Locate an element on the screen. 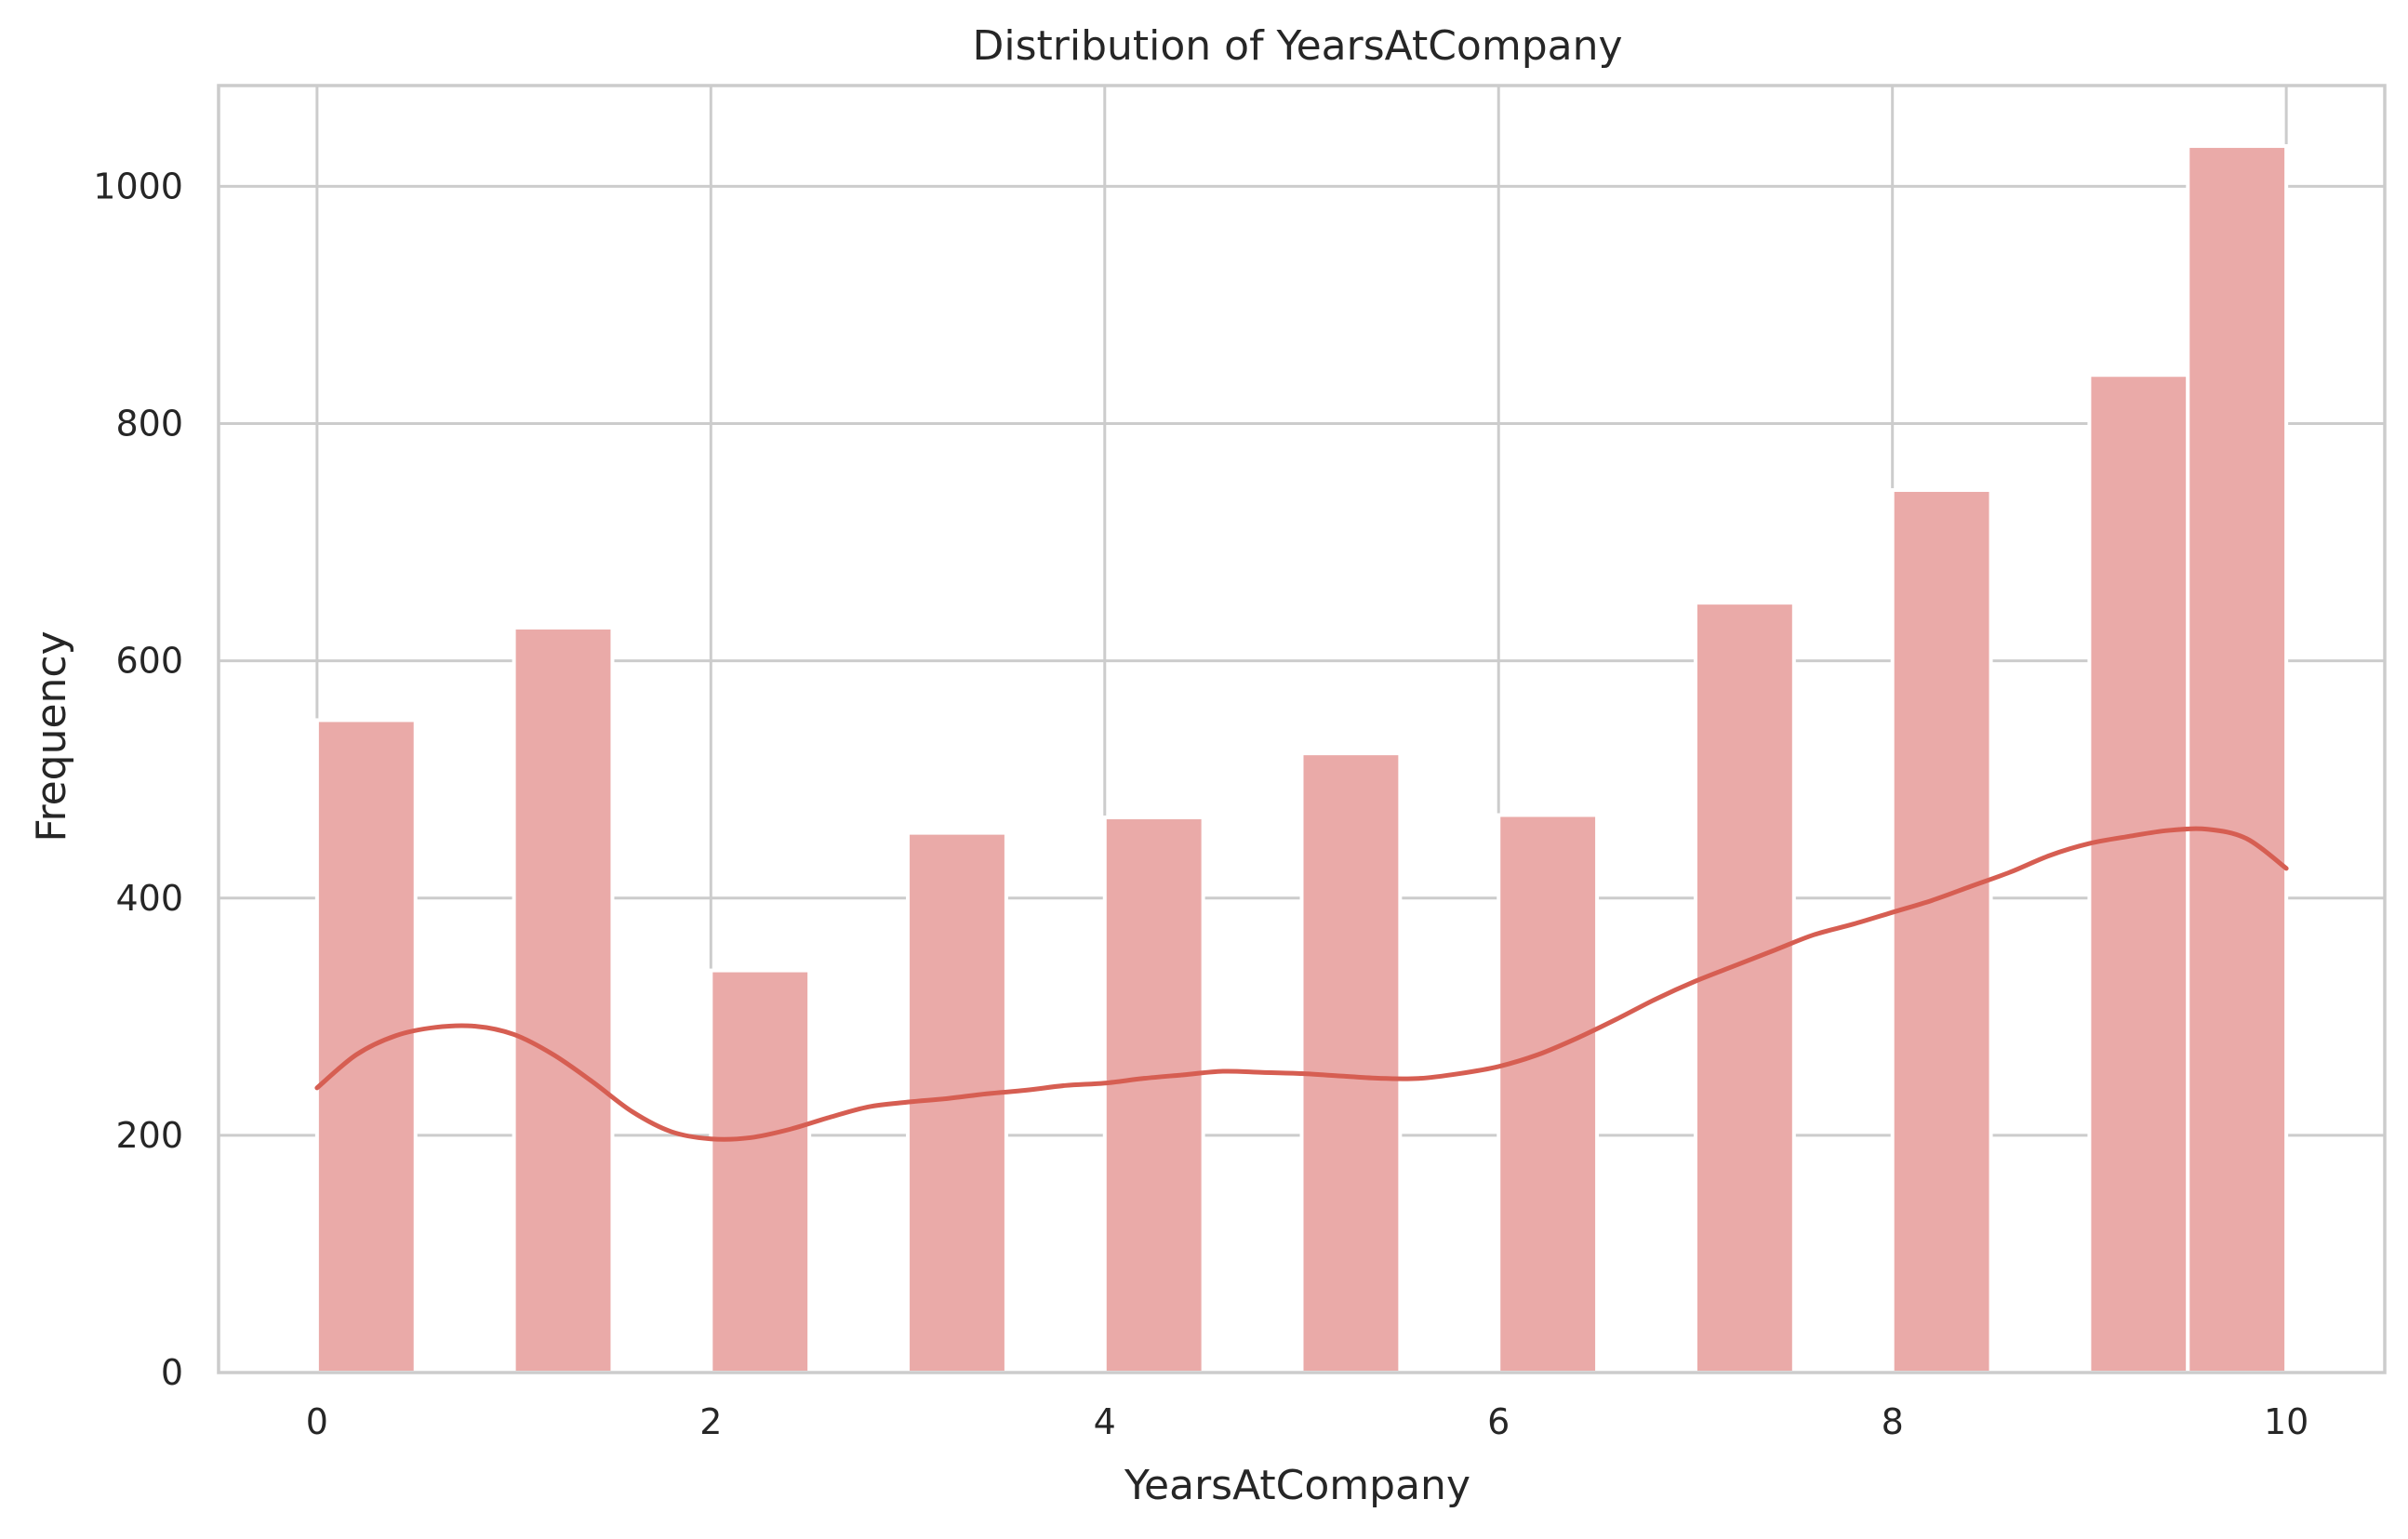 The width and height of the screenshot is (2408, 1539). x-tick-label: 4 is located at coordinates (1105, 1421).